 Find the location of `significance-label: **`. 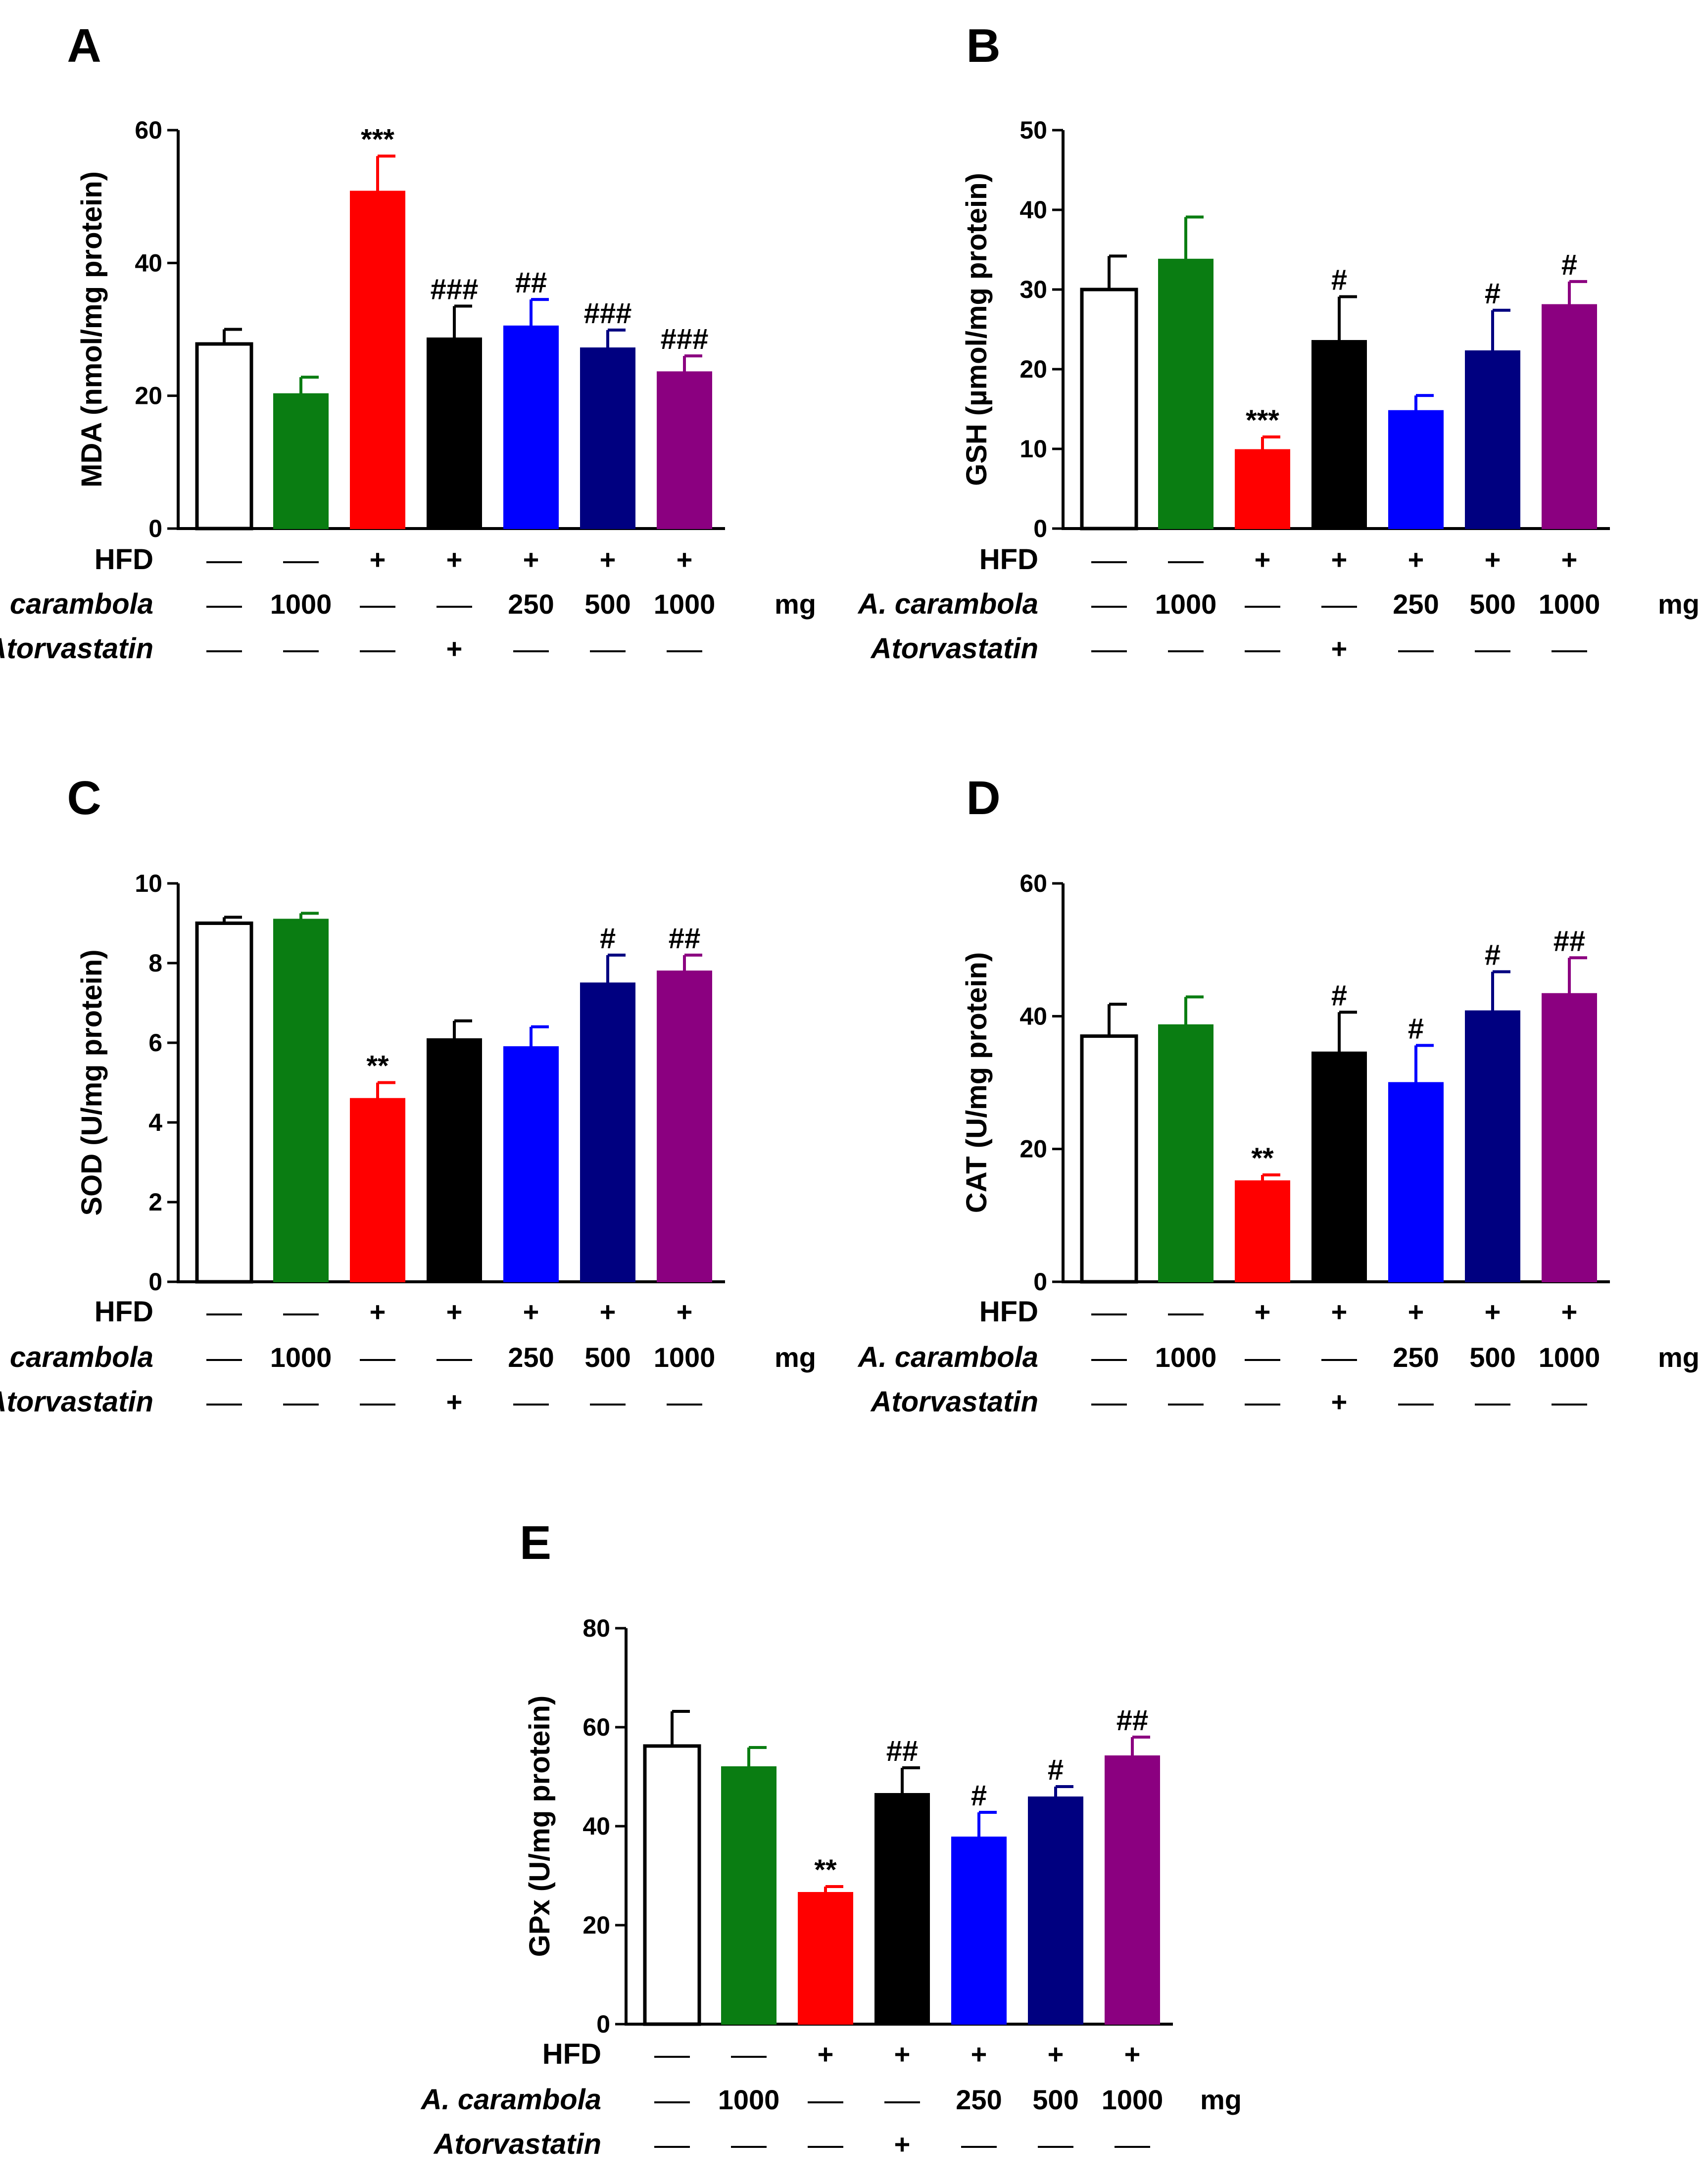

significance-label: ** is located at coordinates (378, 1066).